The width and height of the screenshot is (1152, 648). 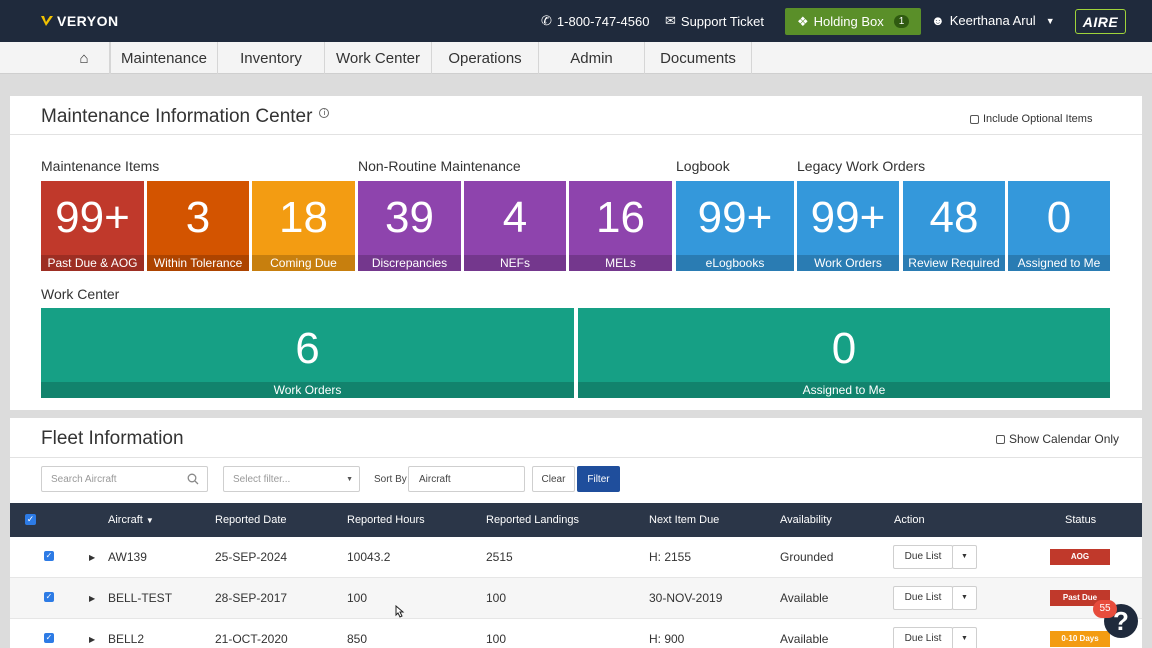 What do you see at coordinates (357, 639) in the screenshot?
I see `cell-reported-hours: 850` at bounding box center [357, 639].